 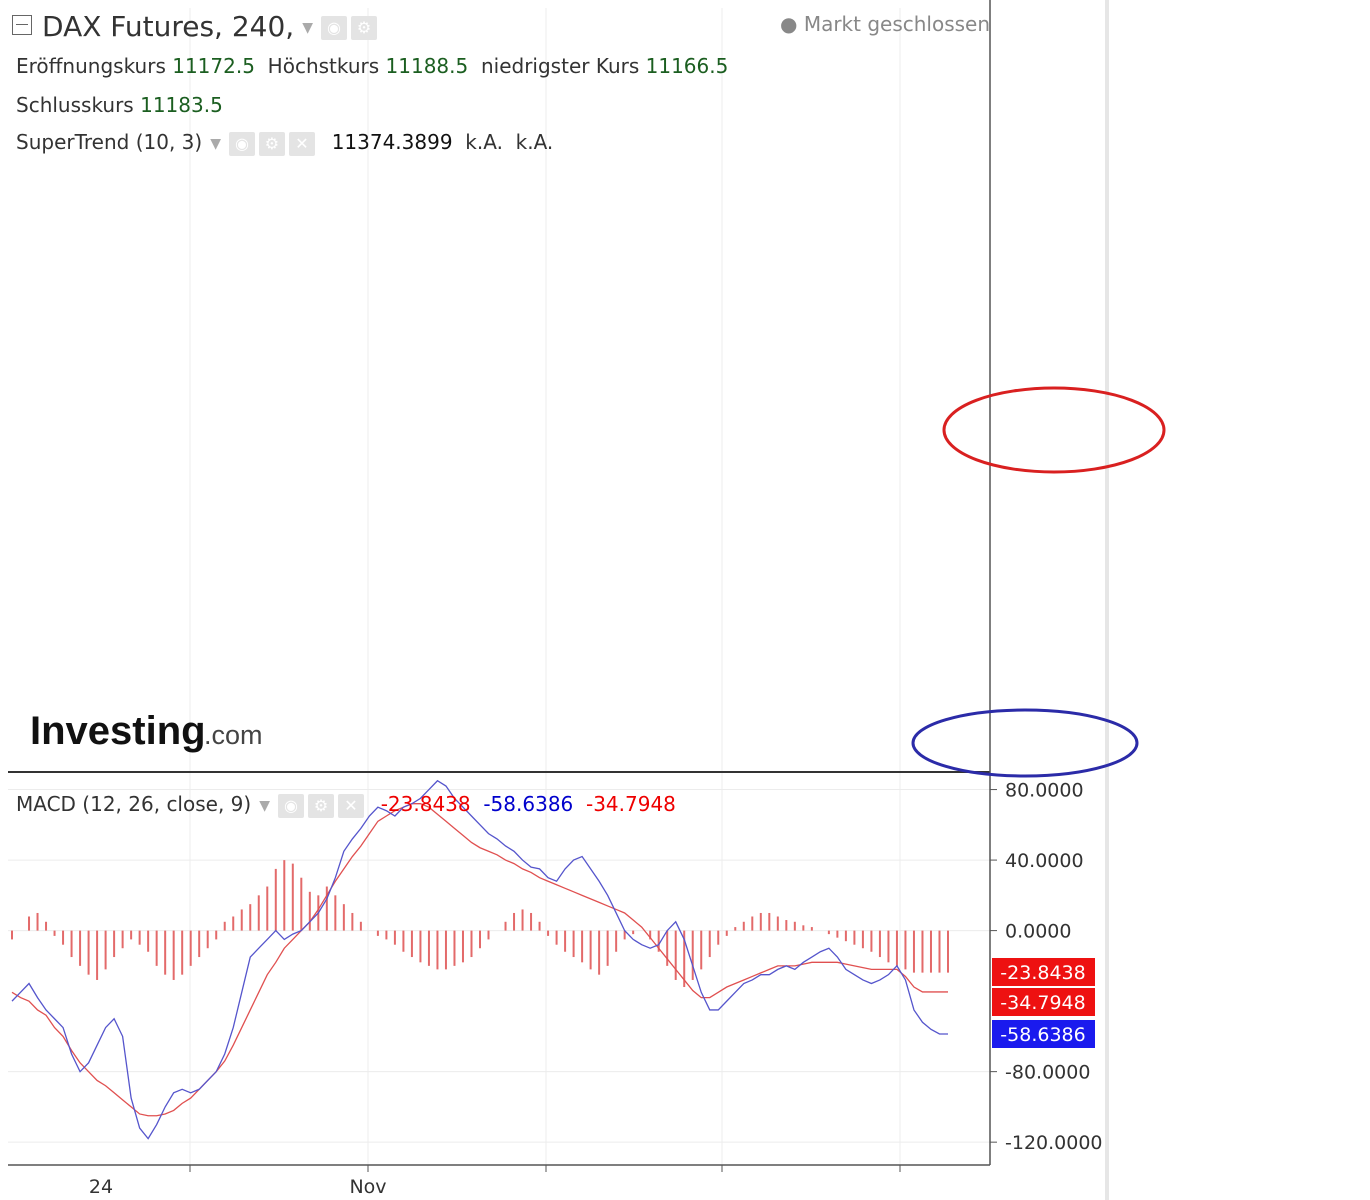 I want to click on macd-histogram-value: -23.8438, so click(x=425, y=804).